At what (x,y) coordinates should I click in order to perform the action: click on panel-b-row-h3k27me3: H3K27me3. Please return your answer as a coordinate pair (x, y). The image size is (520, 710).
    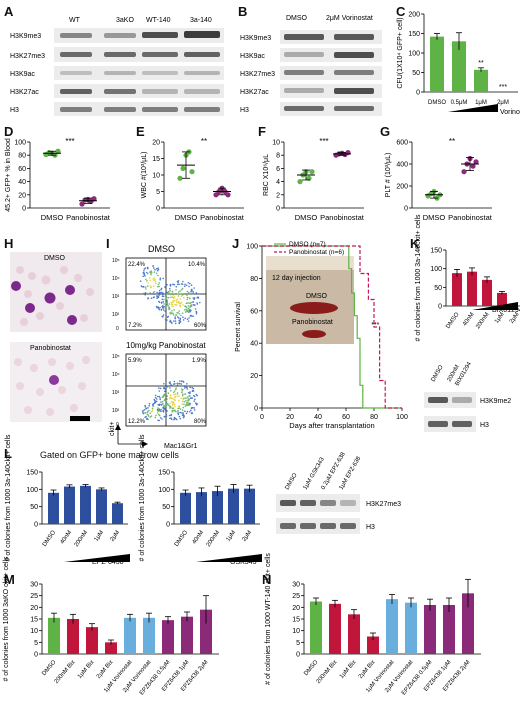
    Looking at the image, I should click on (257, 74).